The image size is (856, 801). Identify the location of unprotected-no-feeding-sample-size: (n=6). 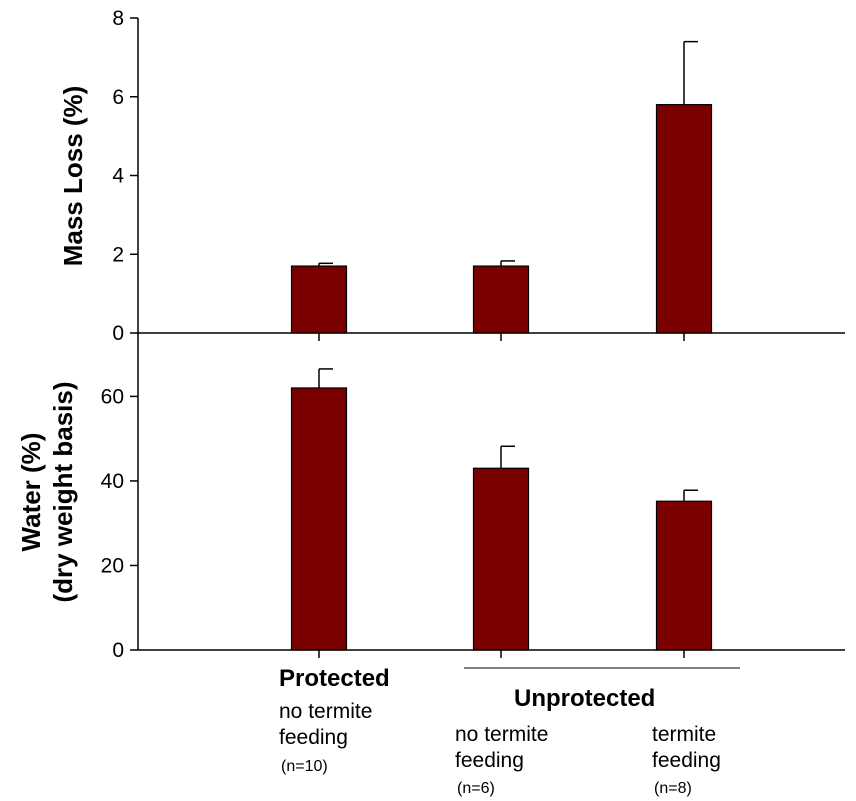
(476, 788).